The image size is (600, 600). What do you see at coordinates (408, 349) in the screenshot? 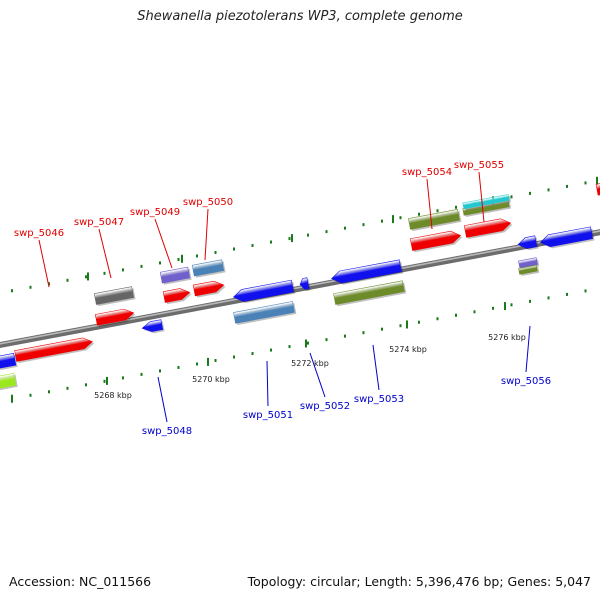
I see `axis-tick-label-5274: 5274 kbp` at bounding box center [408, 349].